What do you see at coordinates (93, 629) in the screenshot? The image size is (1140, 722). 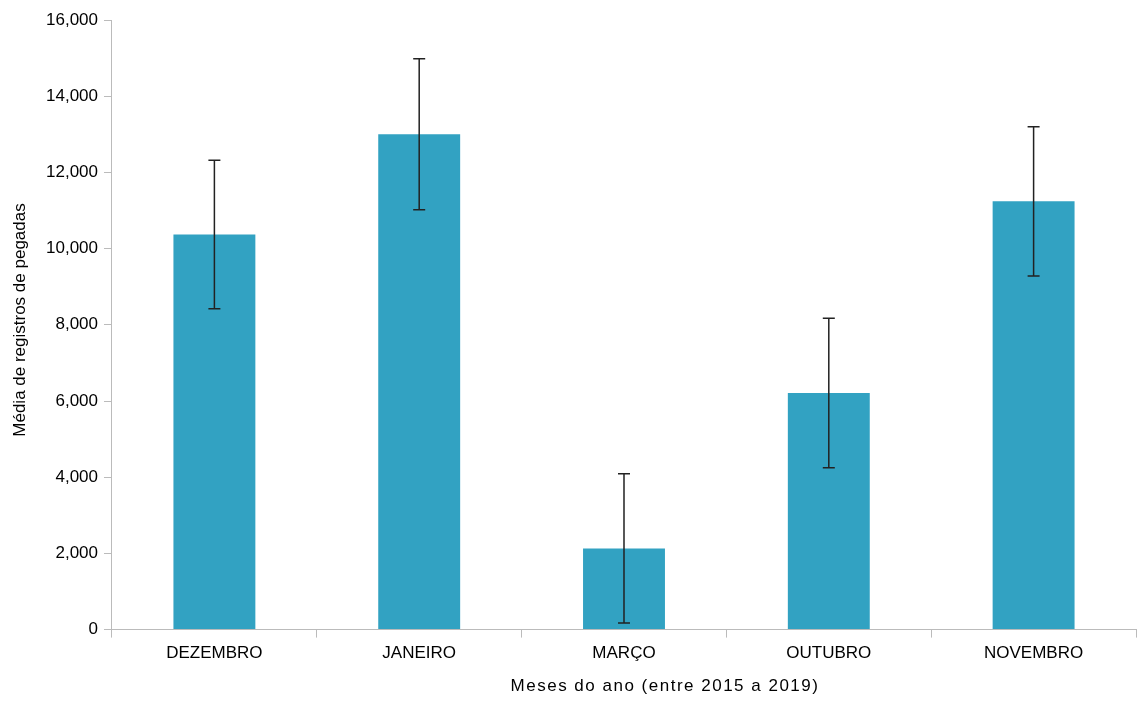 I see `y-tick-label: 0` at bounding box center [93, 629].